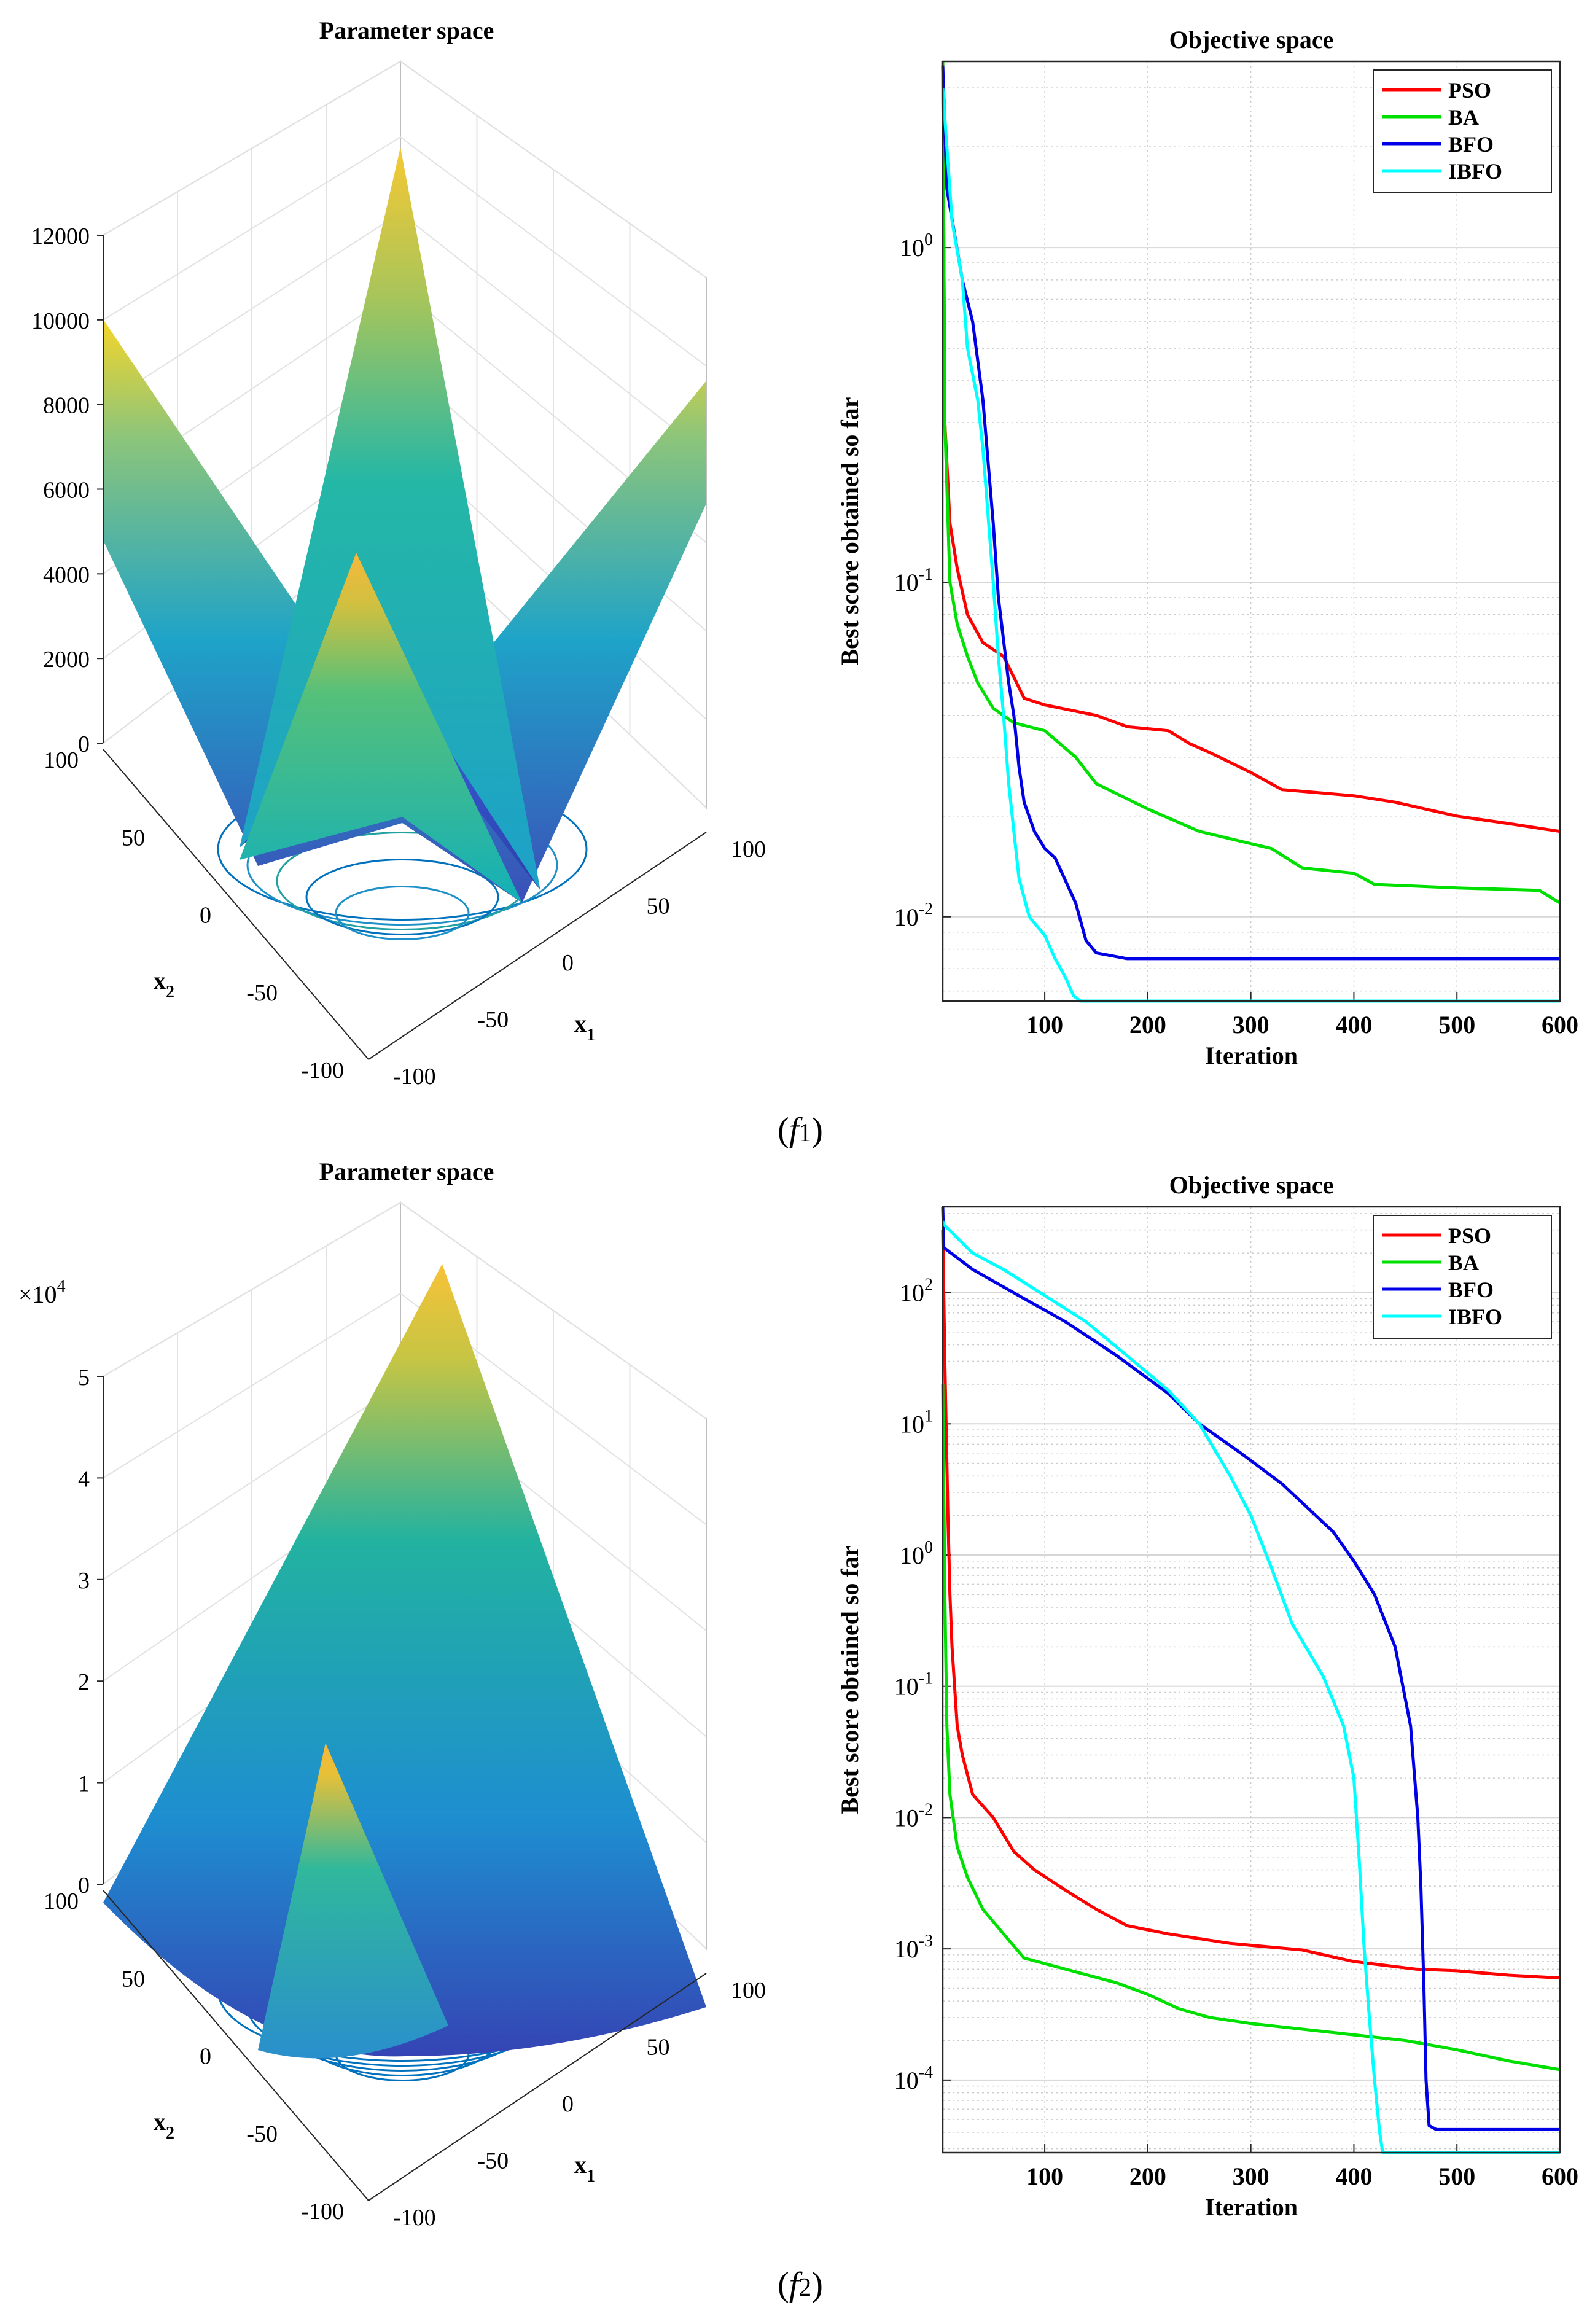 Image resolution: width=1595 pixels, height=2324 pixels. What do you see at coordinates (800, 1130) in the screenshot?
I see `figure-caption-1: (f1)` at bounding box center [800, 1130].